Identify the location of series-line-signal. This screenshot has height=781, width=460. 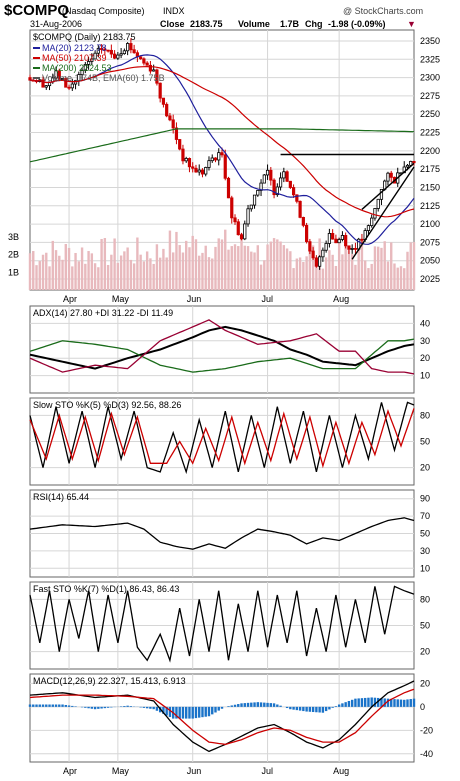
(222, 717).